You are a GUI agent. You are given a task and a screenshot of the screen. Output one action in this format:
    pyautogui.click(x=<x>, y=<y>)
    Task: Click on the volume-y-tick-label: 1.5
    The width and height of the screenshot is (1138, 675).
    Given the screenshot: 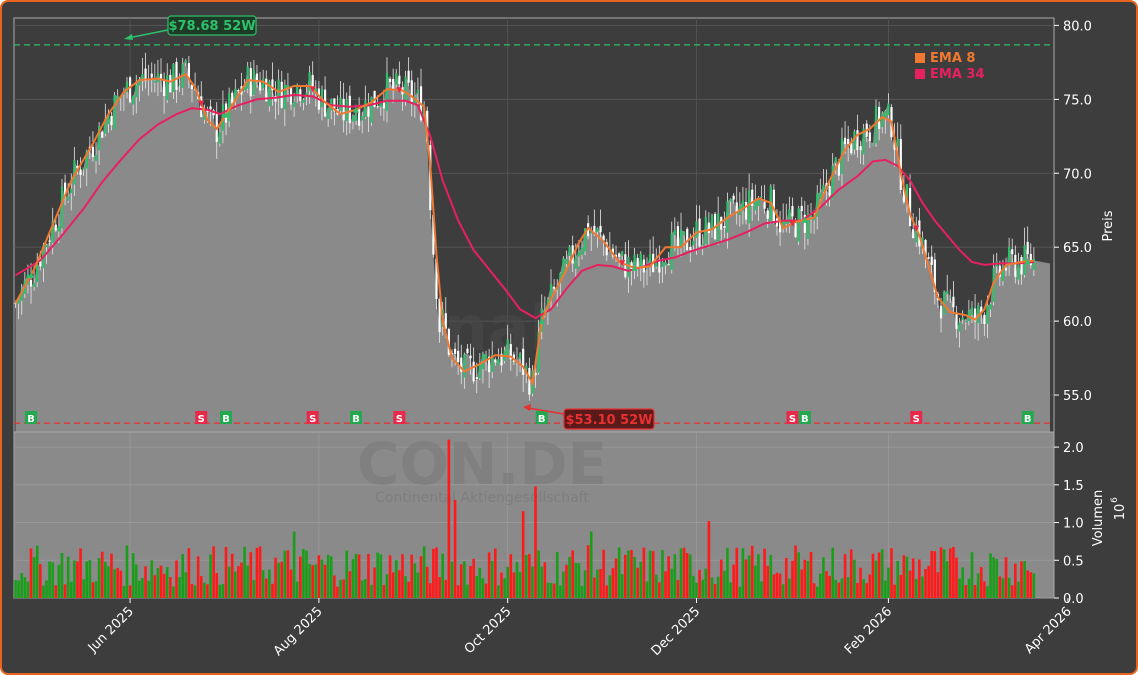 What is the action you would take?
    pyautogui.click(x=1073, y=486)
    